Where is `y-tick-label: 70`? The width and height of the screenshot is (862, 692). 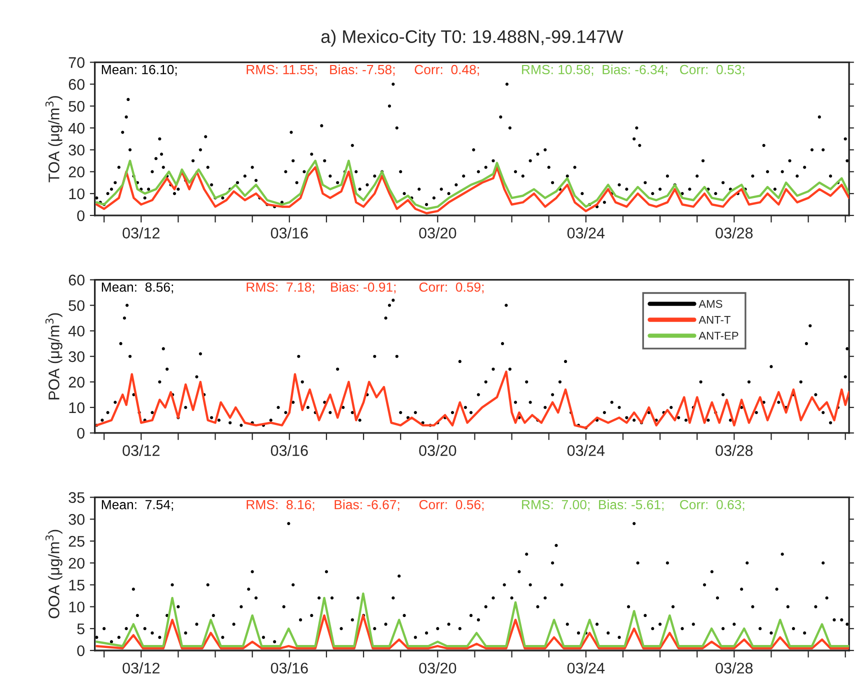 y-tick-label: 70 is located at coordinates (76, 62).